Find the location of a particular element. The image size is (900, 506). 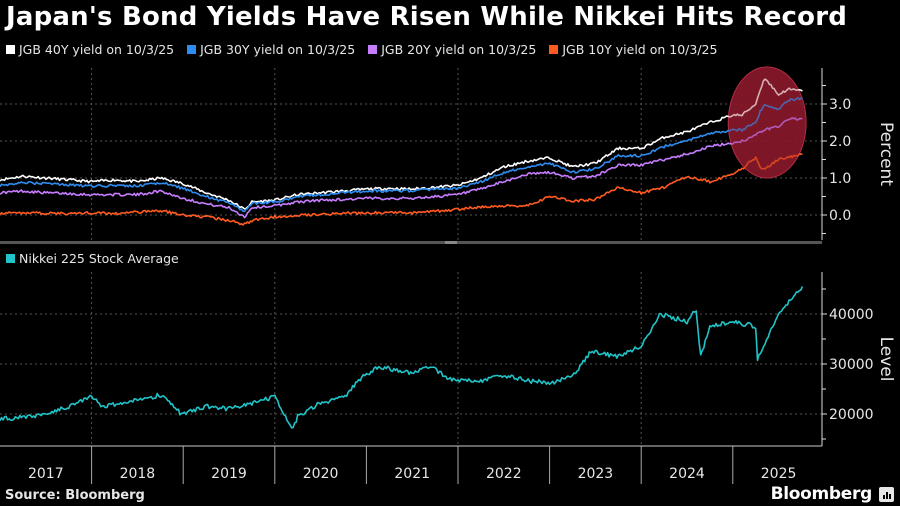

y-axis-title: Level is located at coordinates (886, 359).